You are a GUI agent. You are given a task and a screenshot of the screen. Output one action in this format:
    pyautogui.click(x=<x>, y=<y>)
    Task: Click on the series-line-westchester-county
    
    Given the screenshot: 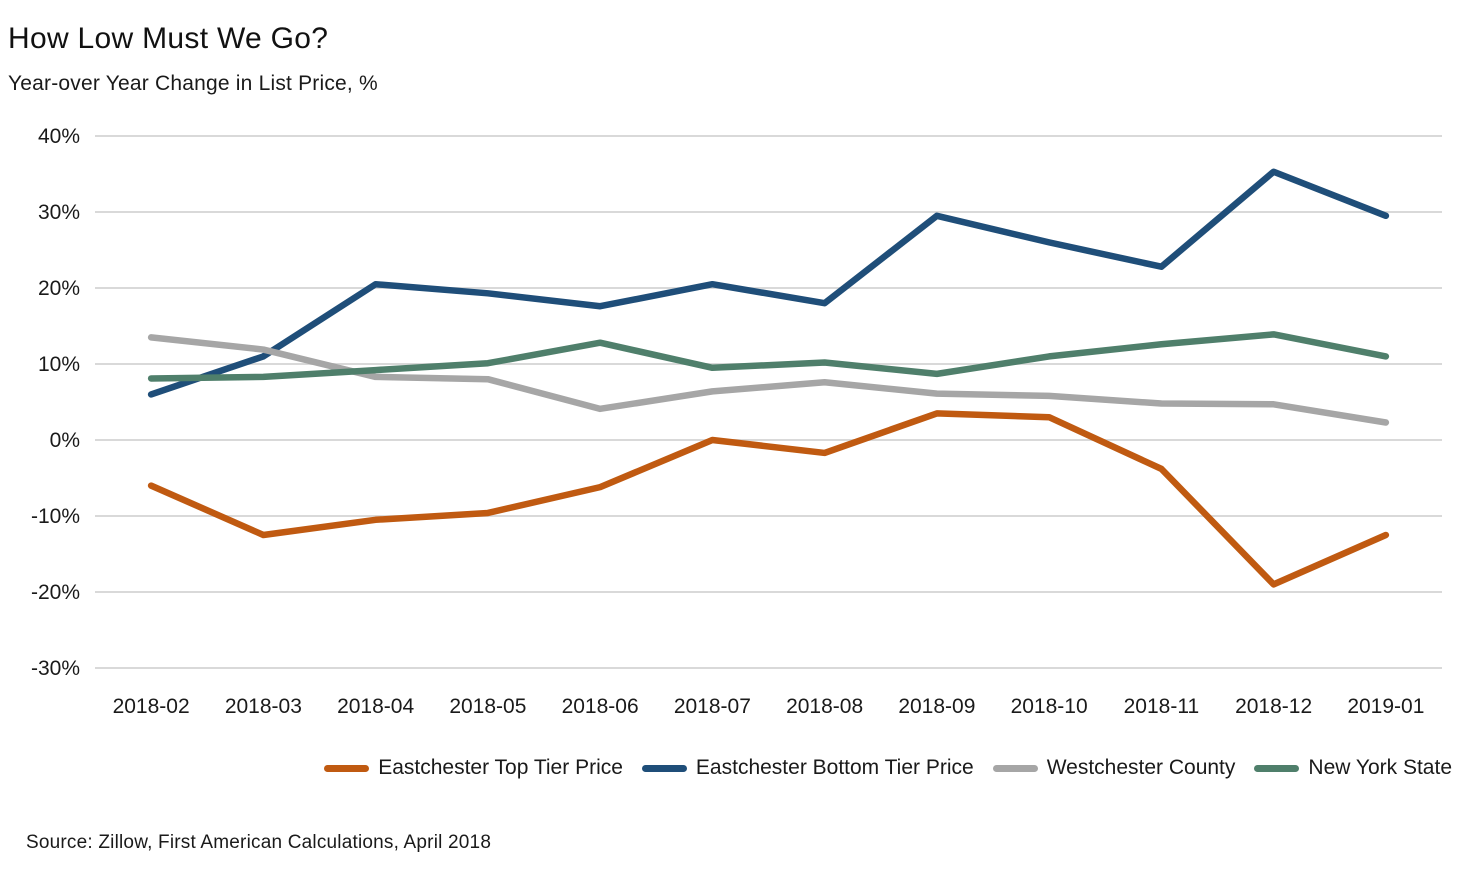 What is the action you would take?
    pyautogui.click(x=768, y=380)
    